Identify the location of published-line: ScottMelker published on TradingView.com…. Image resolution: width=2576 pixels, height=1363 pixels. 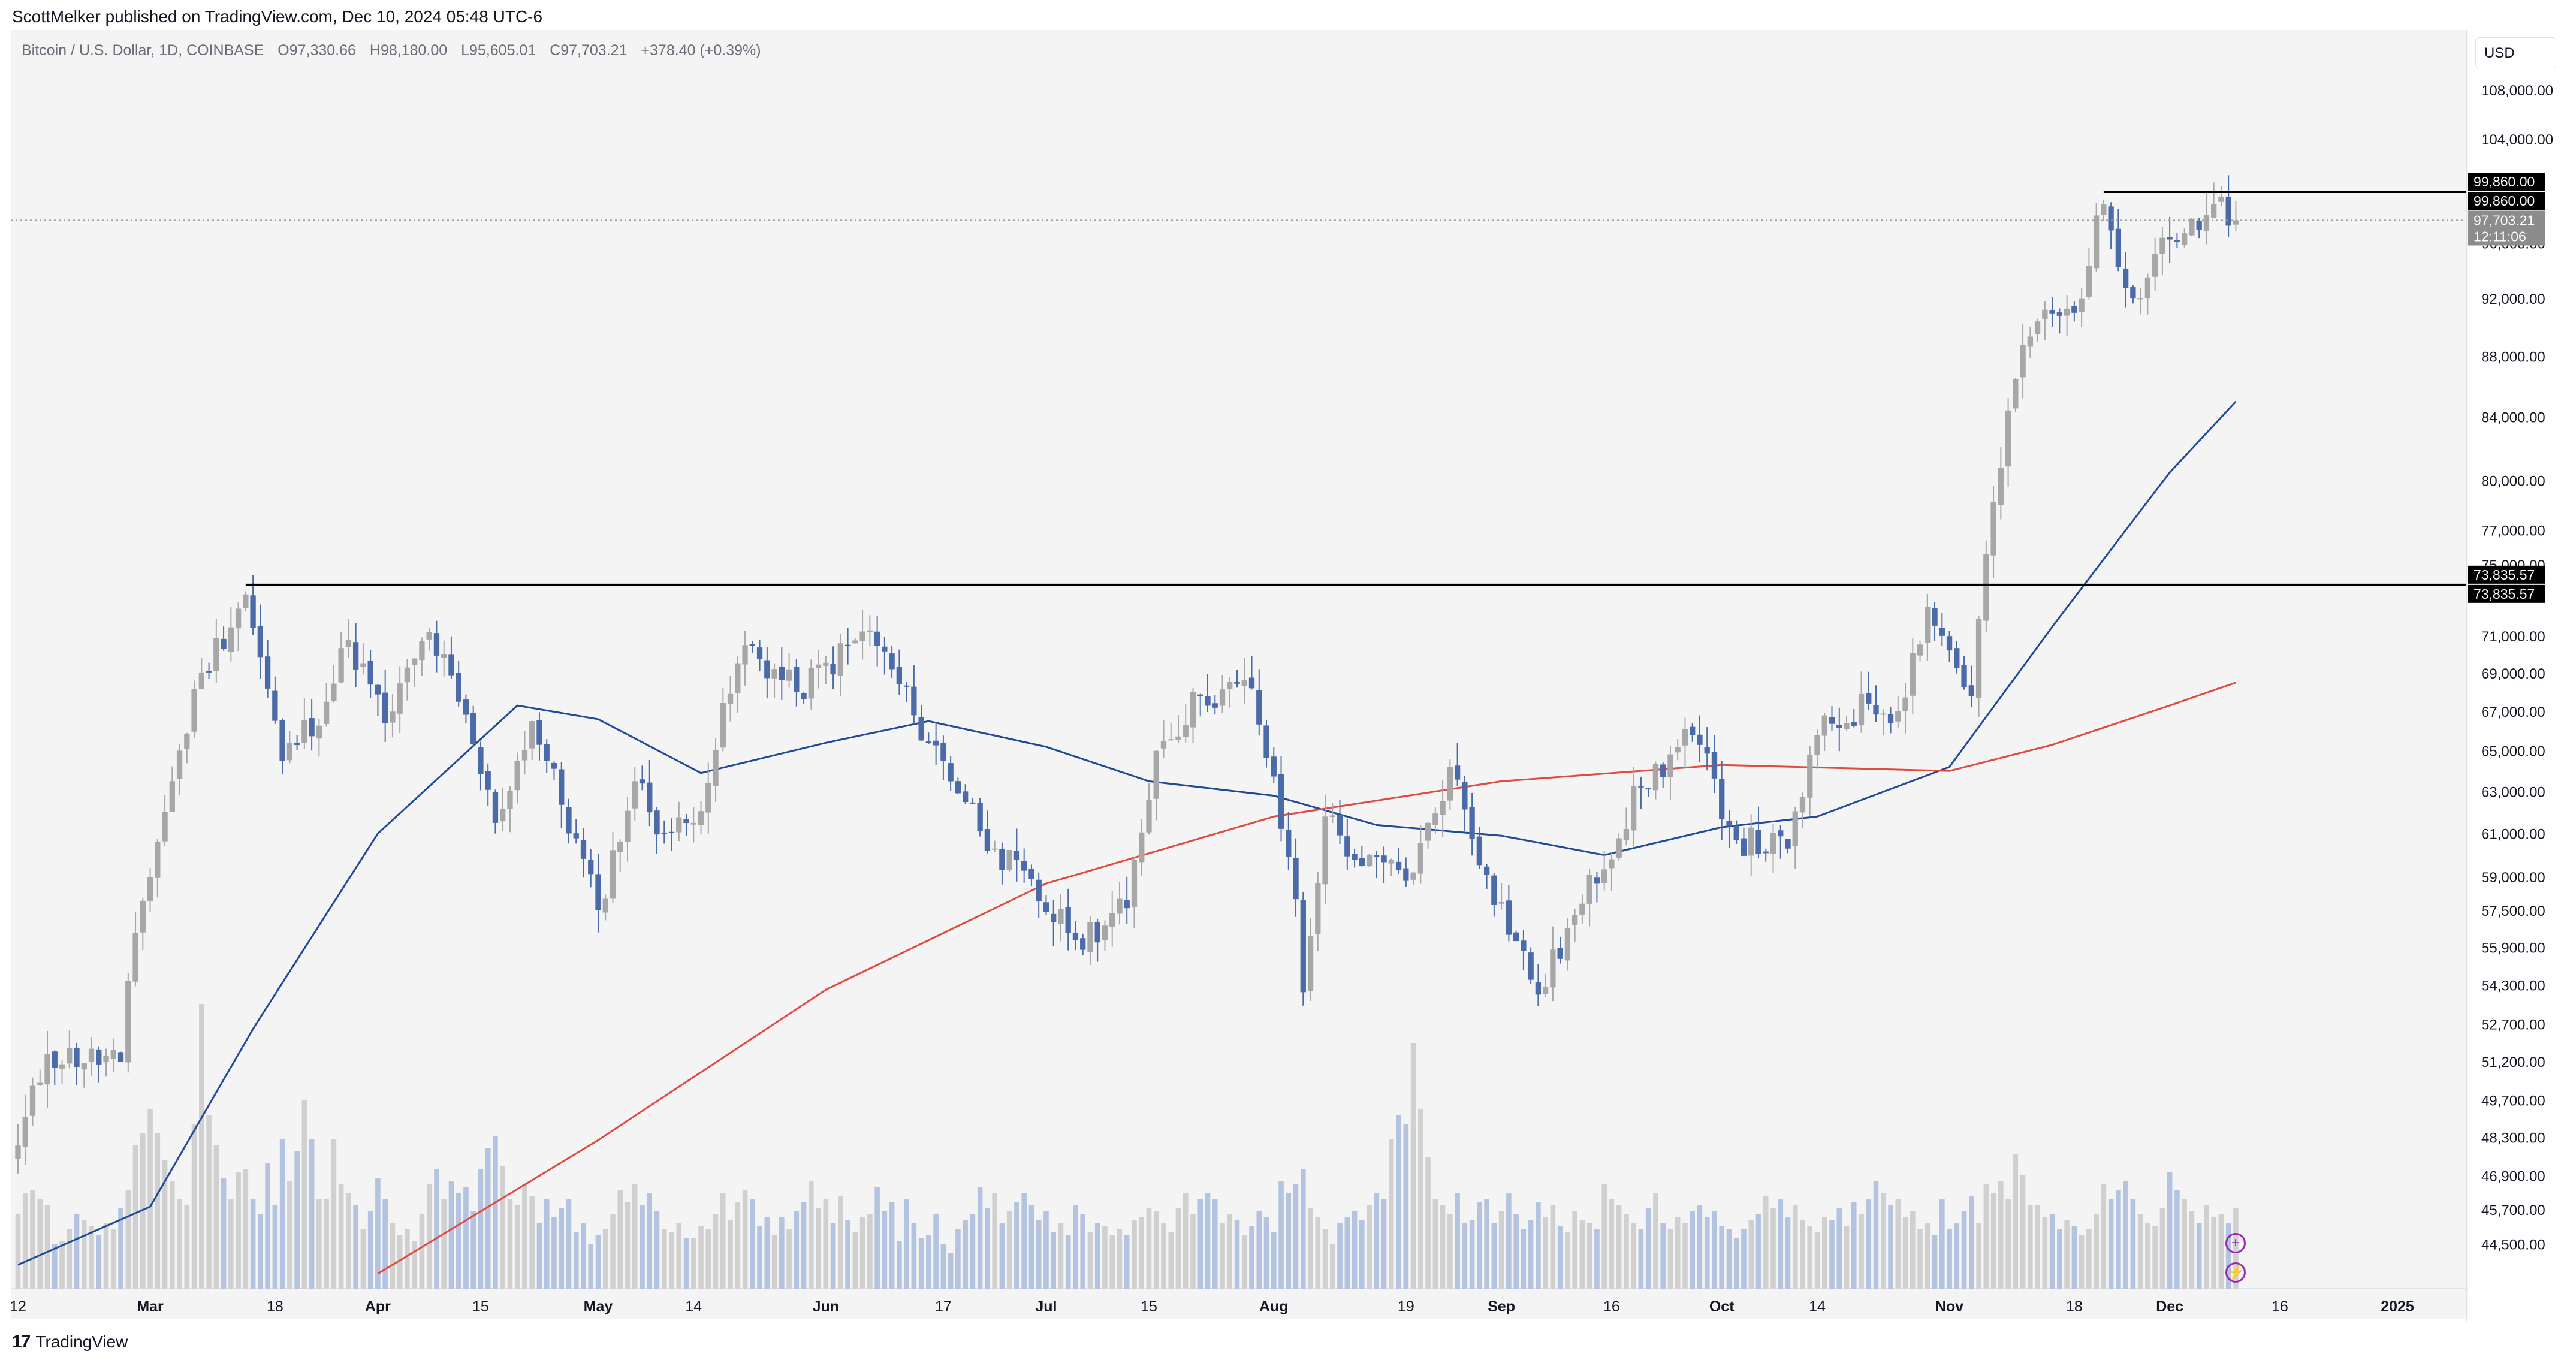
(277, 16).